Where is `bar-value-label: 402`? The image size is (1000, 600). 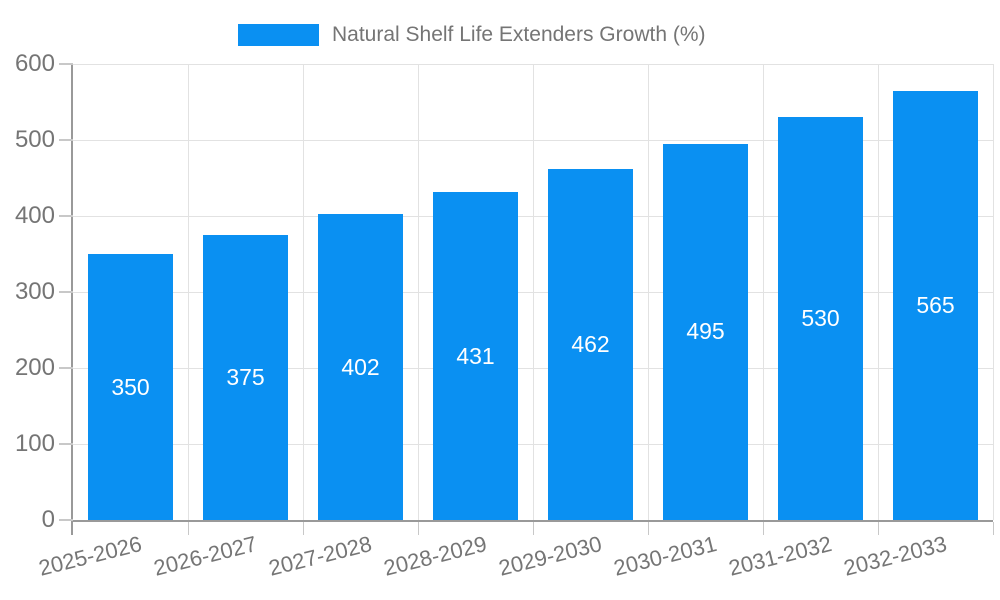
bar-value-label: 402 is located at coordinates (360, 366).